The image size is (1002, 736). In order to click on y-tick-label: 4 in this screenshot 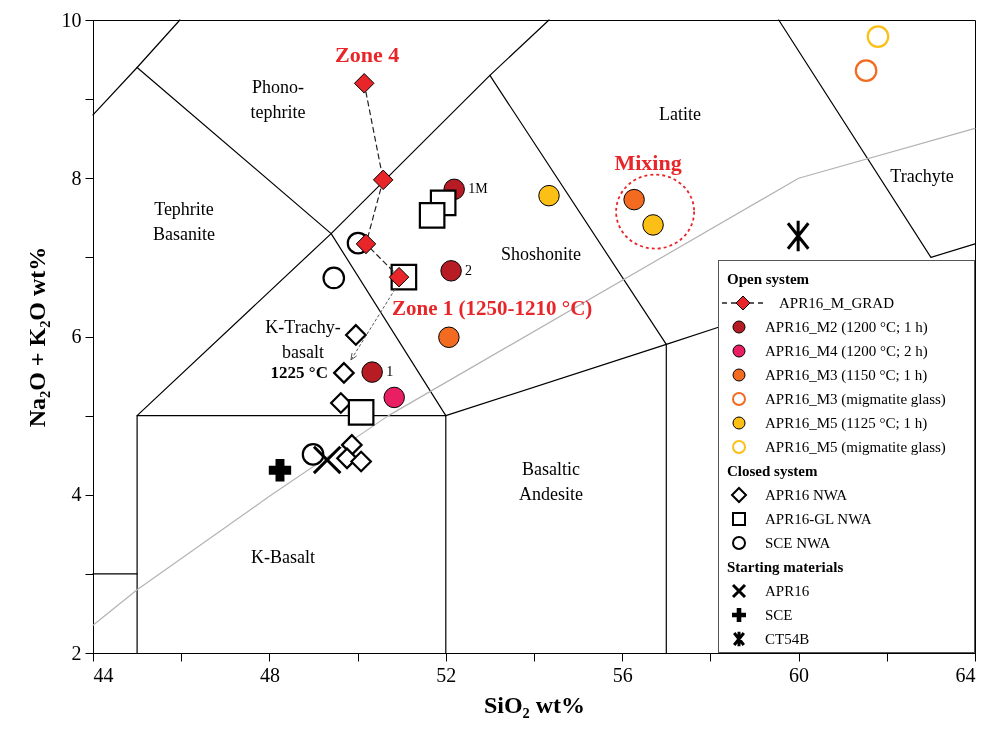, I will do `click(76, 494)`.